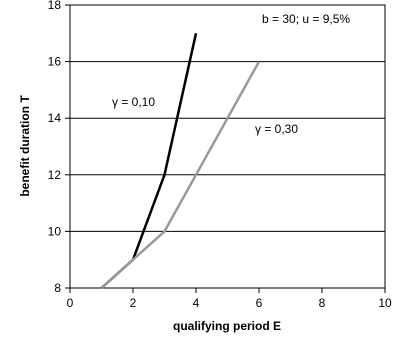 This screenshot has width=401, height=347. I want to click on y-tick-label: 16, so click(55, 62).